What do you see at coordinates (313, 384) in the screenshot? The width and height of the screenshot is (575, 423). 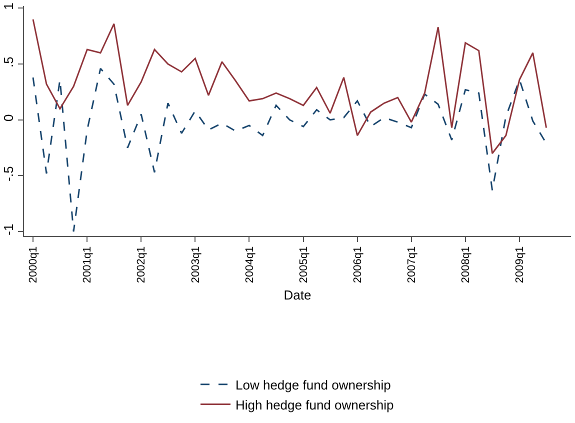 I see `legend-label: Low hedge fund ownership` at bounding box center [313, 384].